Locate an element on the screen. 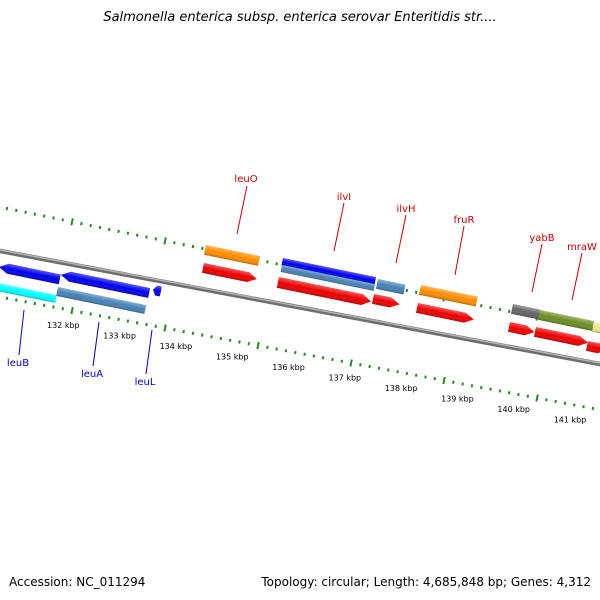 This screenshot has width=600, height=600. leuL-arrow-shade is located at coordinates (157, 291).